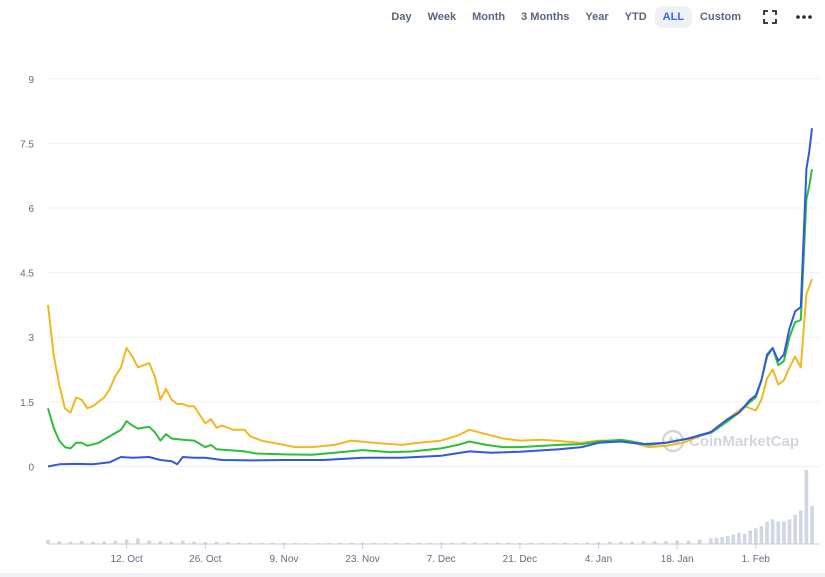  I want to click on fullscreen-icon, so click(770, 17).